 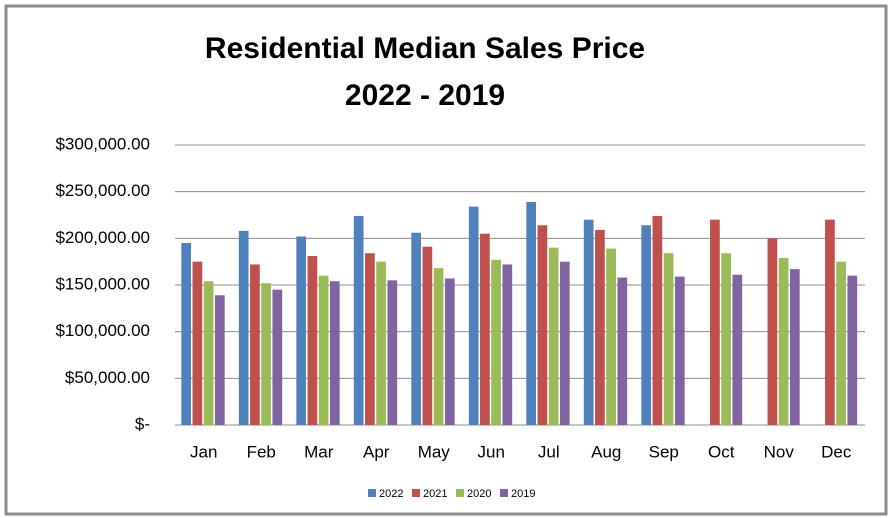 I want to click on x-tick-label: Oct, so click(x=721, y=451).